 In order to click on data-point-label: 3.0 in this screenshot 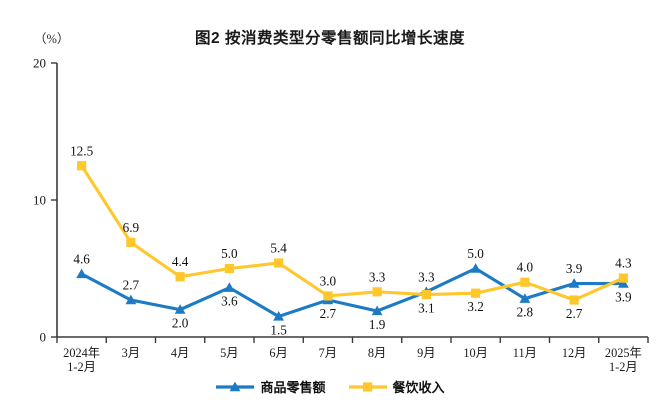, I will do `click(328, 280)`.